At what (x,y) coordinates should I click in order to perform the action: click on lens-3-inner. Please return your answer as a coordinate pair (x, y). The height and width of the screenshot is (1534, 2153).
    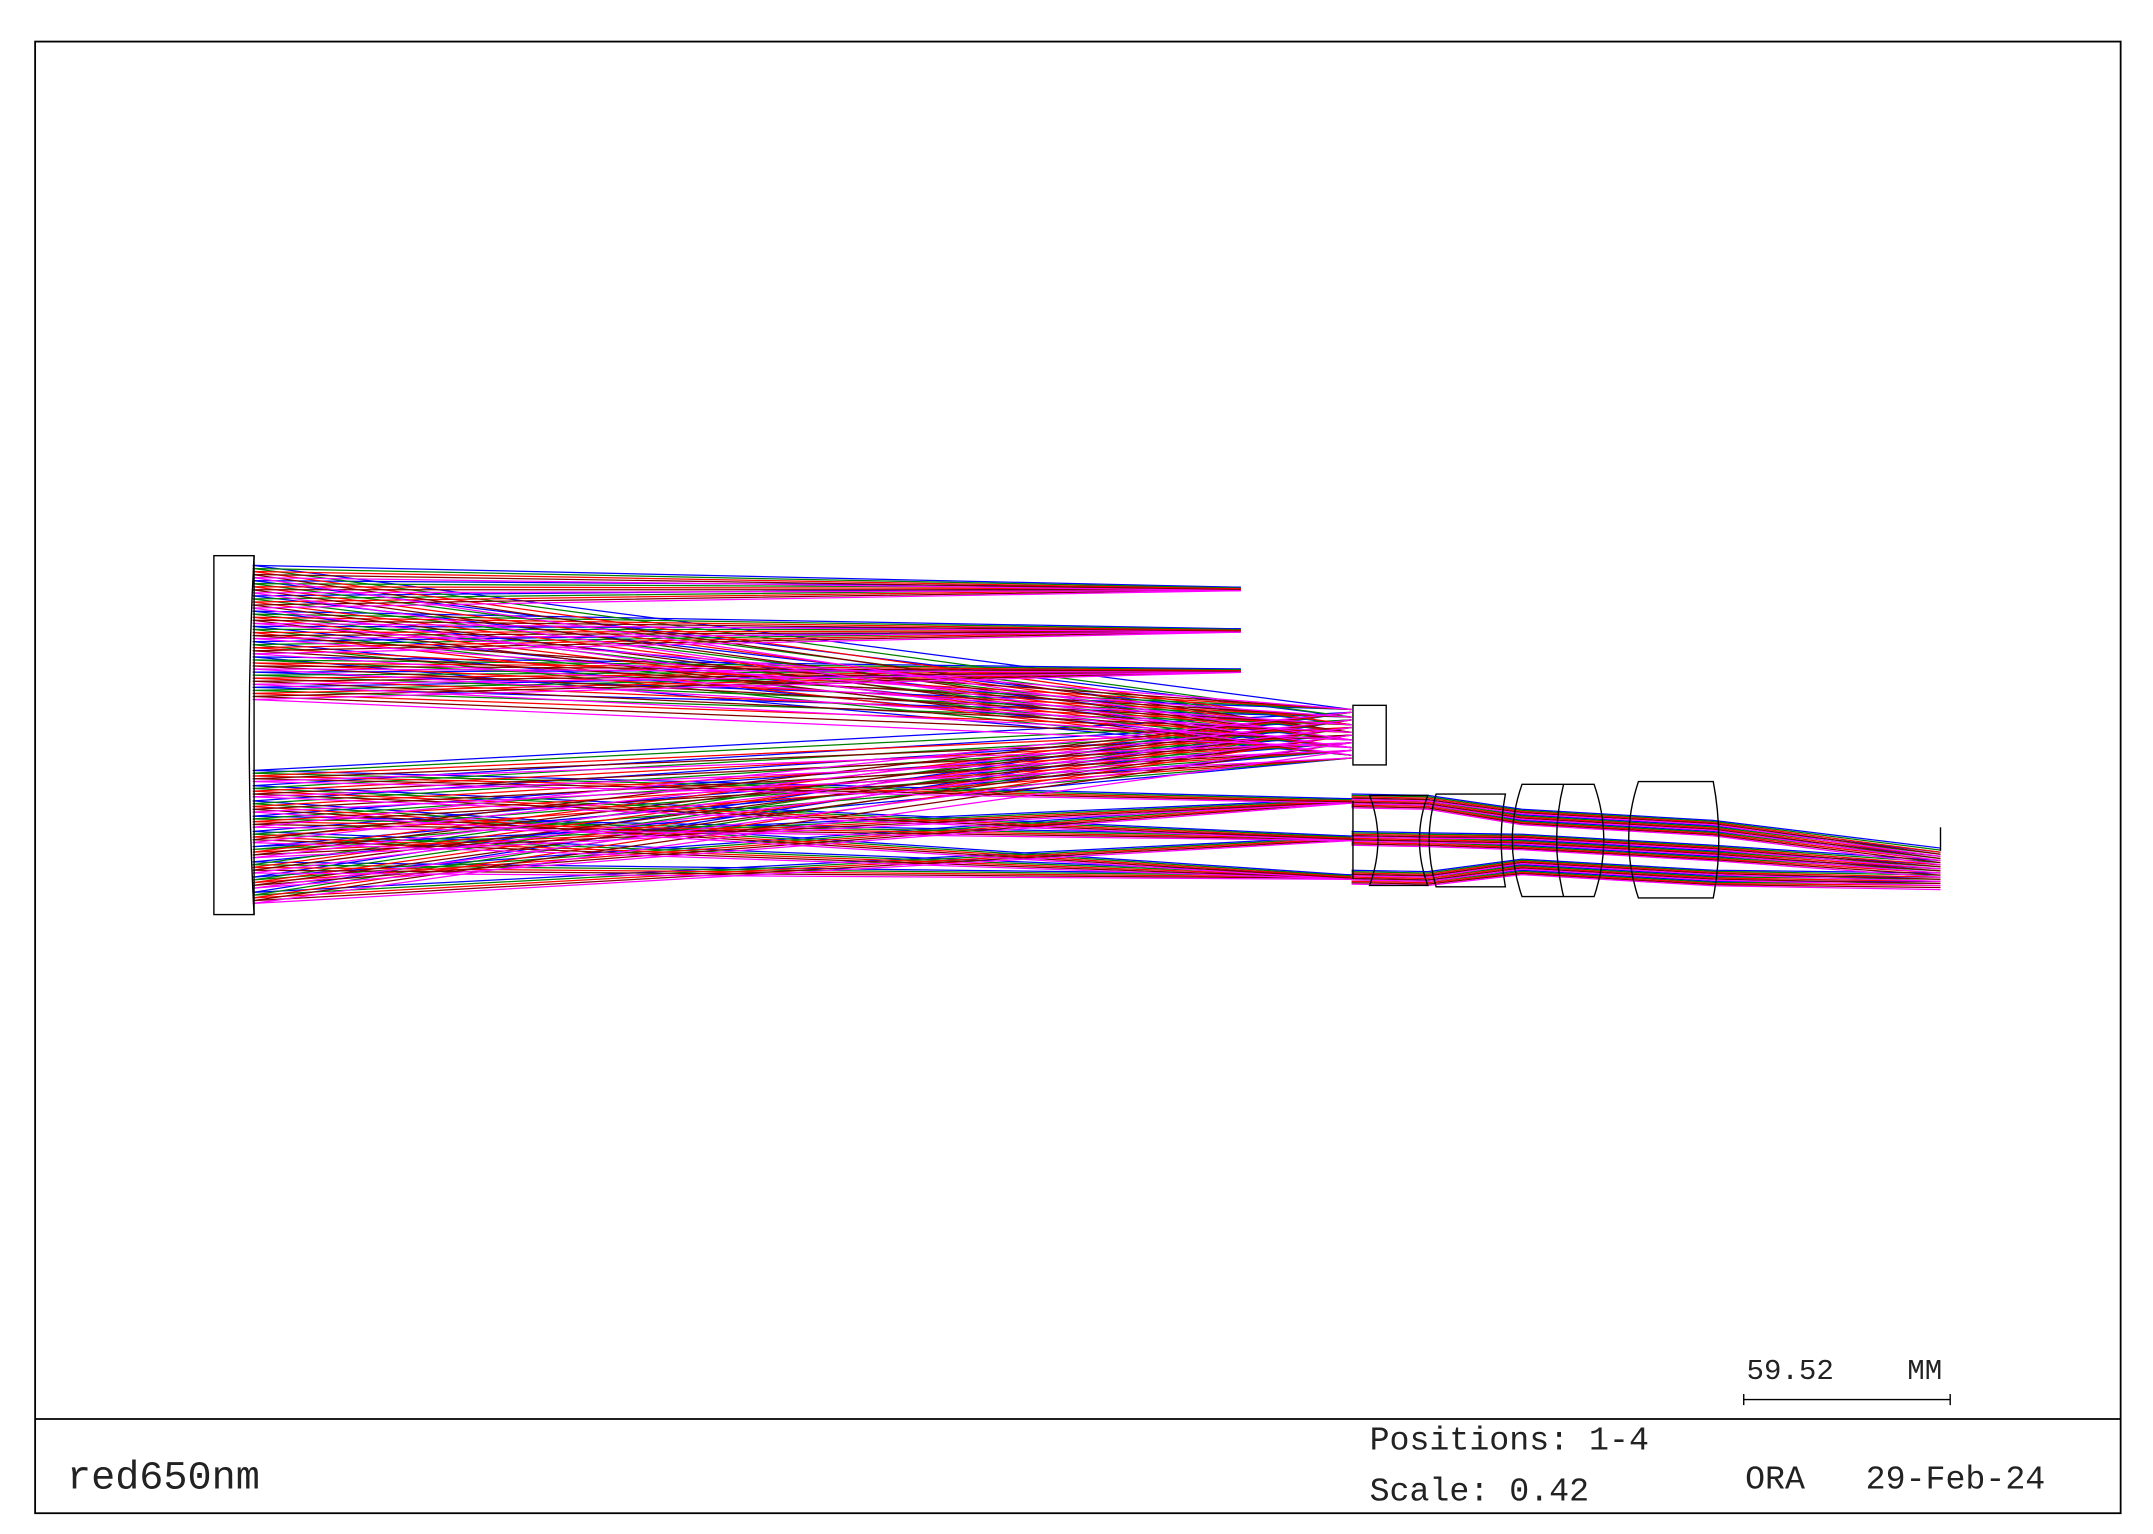
    Looking at the image, I should click on (1560, 840).